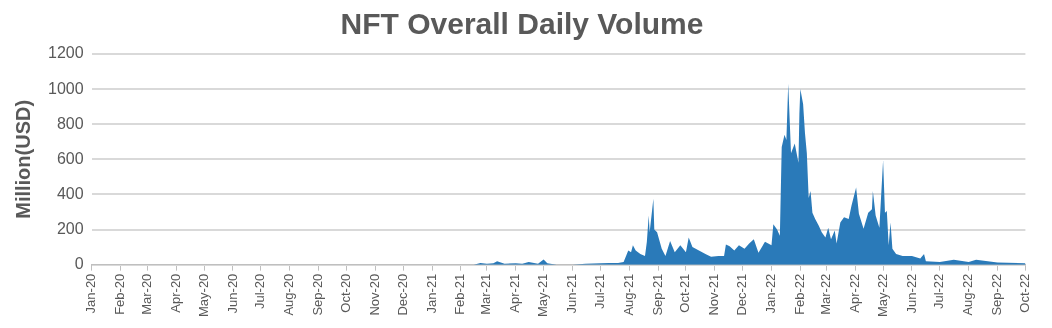  Describe the element at coordinates (599, 291) in the screenshot. I see `x-tick-label: Jul-21` at that location.